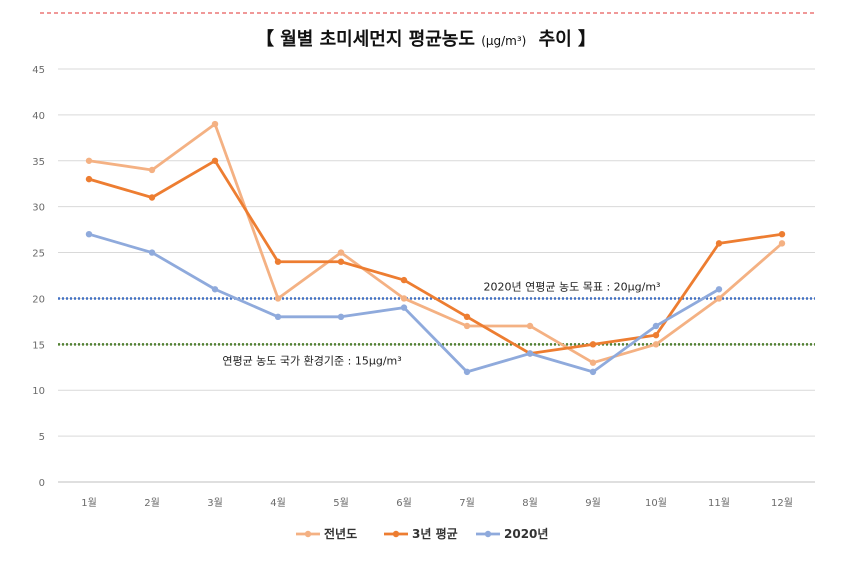 This screenshot has width=852, height=571. Describe the element at coordinates (42, 437) in the screenshot. I see `y-tick-label: 5` at that location.